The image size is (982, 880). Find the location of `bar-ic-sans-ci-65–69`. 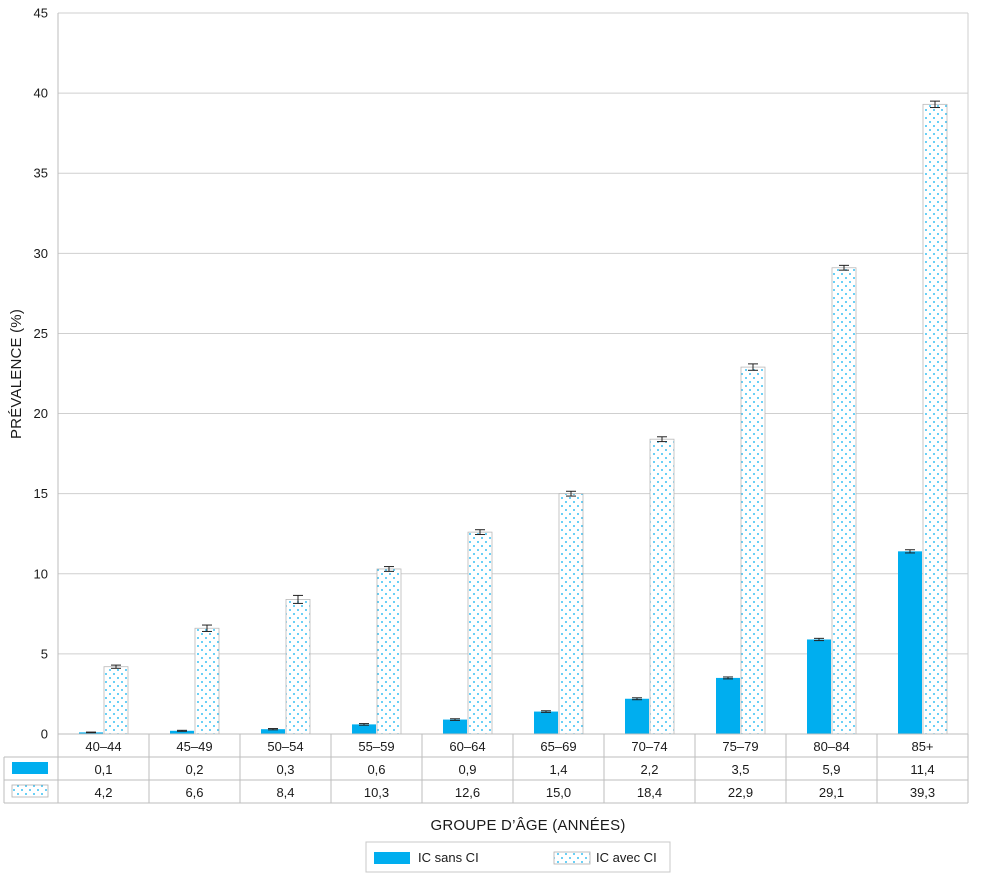

bar-ic-sans-ci-65–69 is located at coordinates (546, 722).